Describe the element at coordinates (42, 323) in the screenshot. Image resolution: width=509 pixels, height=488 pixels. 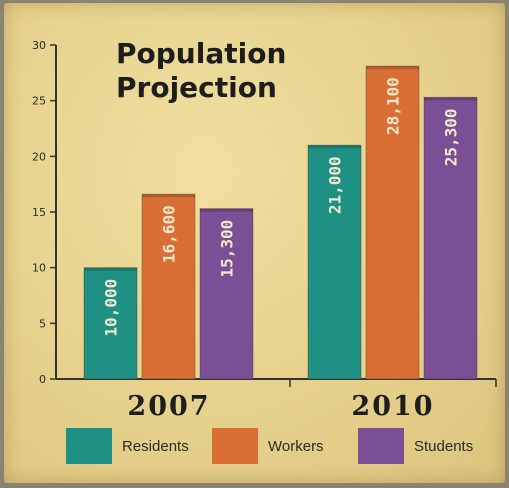
I see `y-tick-label: 5` at that location.